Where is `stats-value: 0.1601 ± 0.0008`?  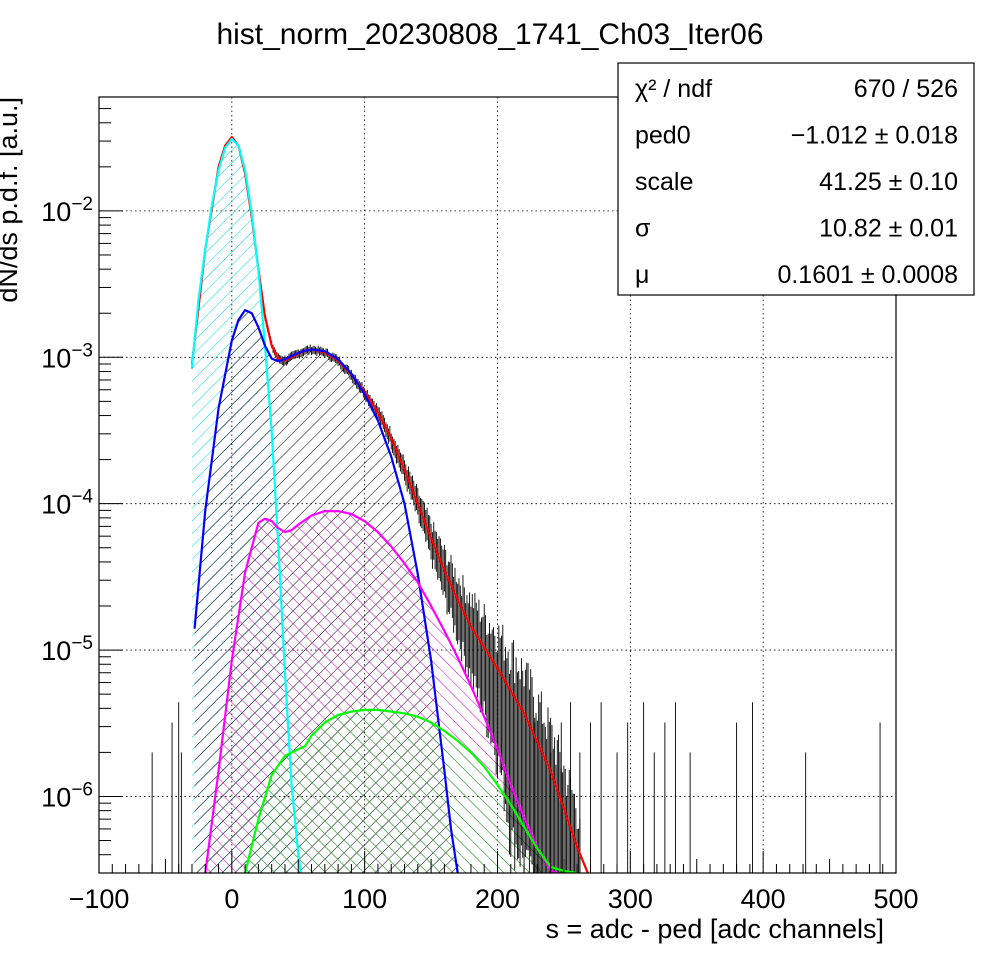
stats-value: 0.1601 ± 0.0008 is located at coordinates (867, 275).